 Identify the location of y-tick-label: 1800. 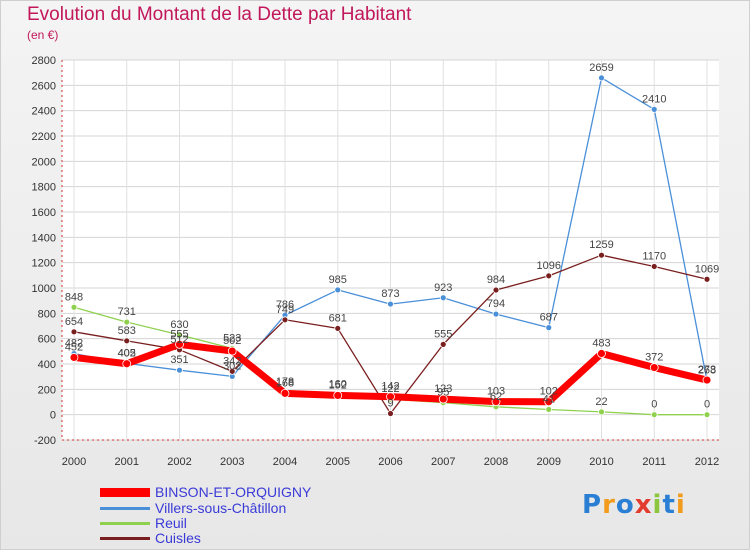
(44, 188).